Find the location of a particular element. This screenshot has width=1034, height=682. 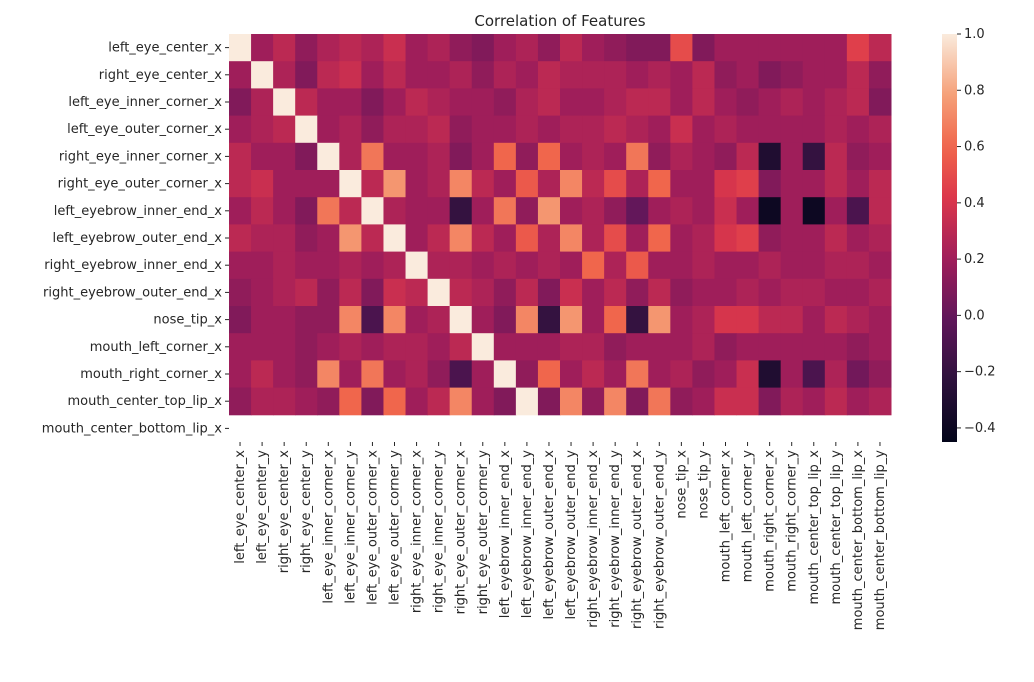

colorbar-label: 0.4 is located at coordinates (974, 203).